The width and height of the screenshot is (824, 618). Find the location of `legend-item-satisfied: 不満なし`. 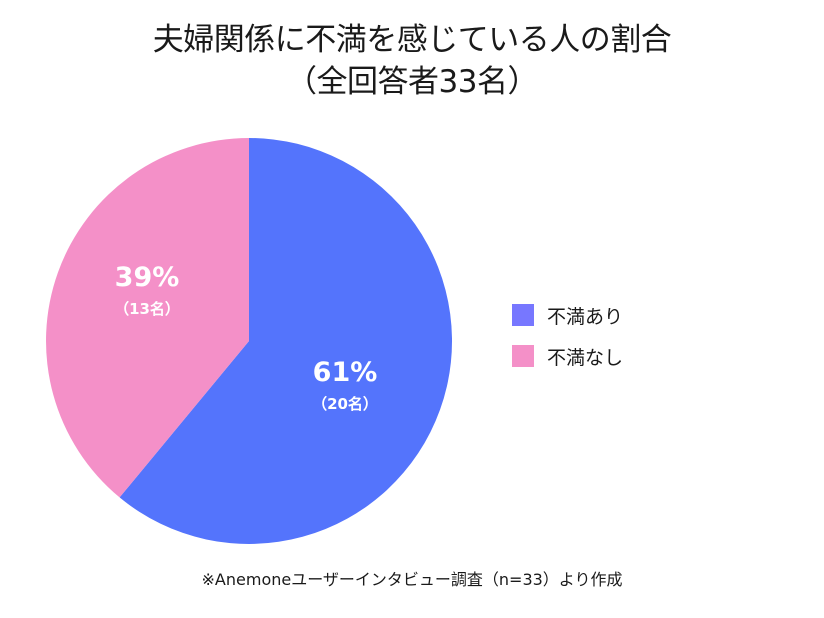

legend-item-satisfied: 不満なし is located at coordinates (568, 357).